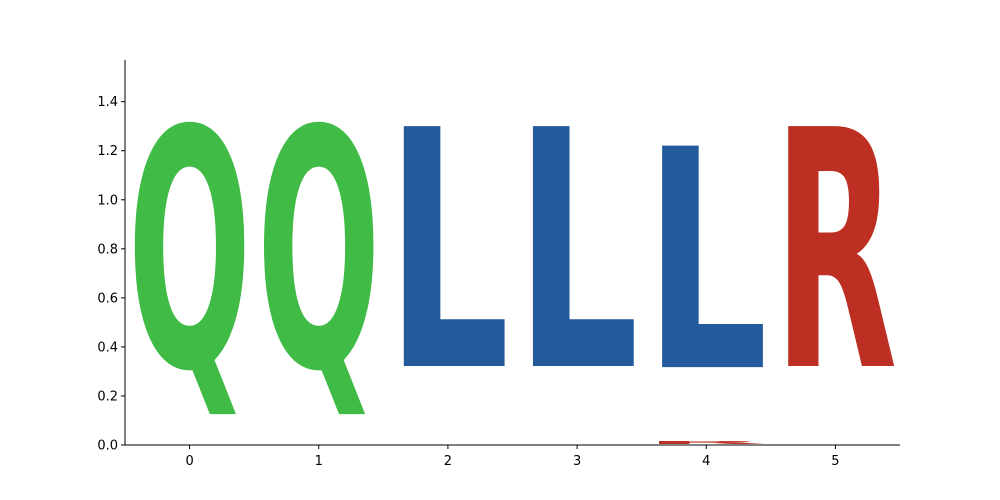  Describe the element at coordinates (107, 446) in the screenshot. I see `y-tick-label: 0.0` at that location.